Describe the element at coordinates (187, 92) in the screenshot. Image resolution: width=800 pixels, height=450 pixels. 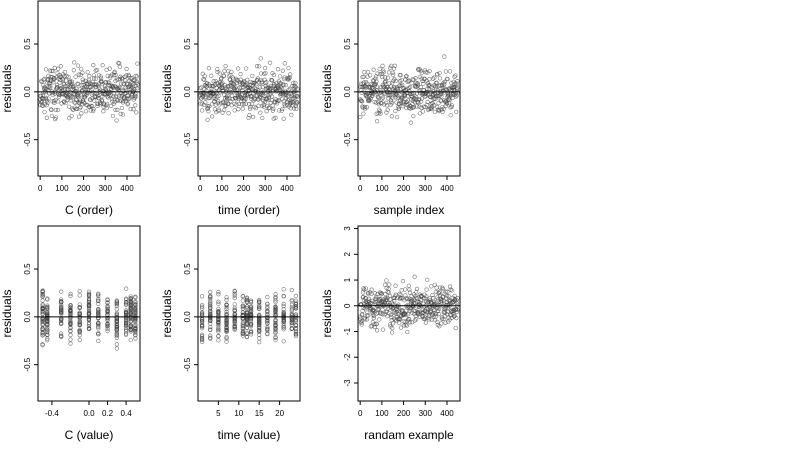
I see `y-tick-label: 0.0` at that location.